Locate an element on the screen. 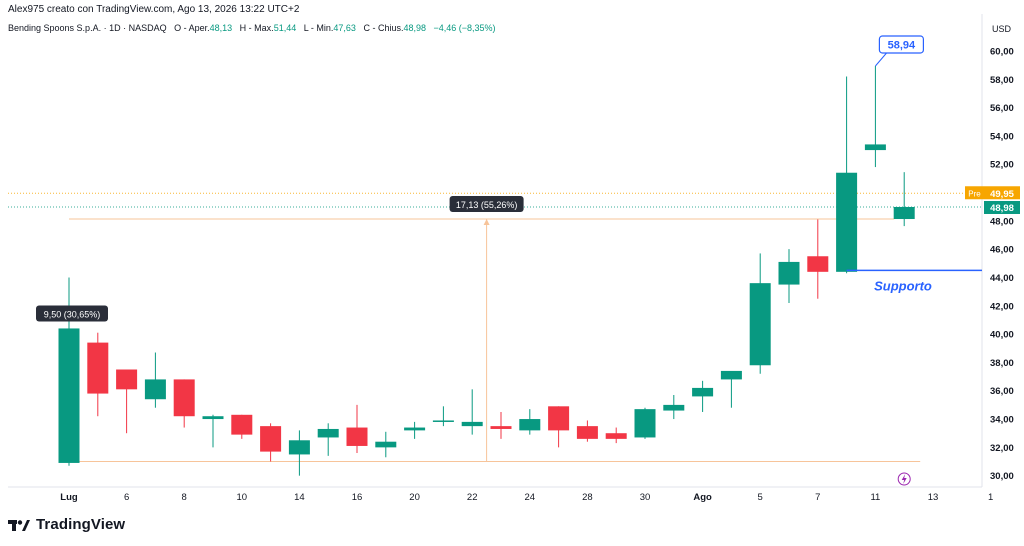 This screenshot has width=1024, height=546. high-label: H - Max. is located at coordinates (256, 28).